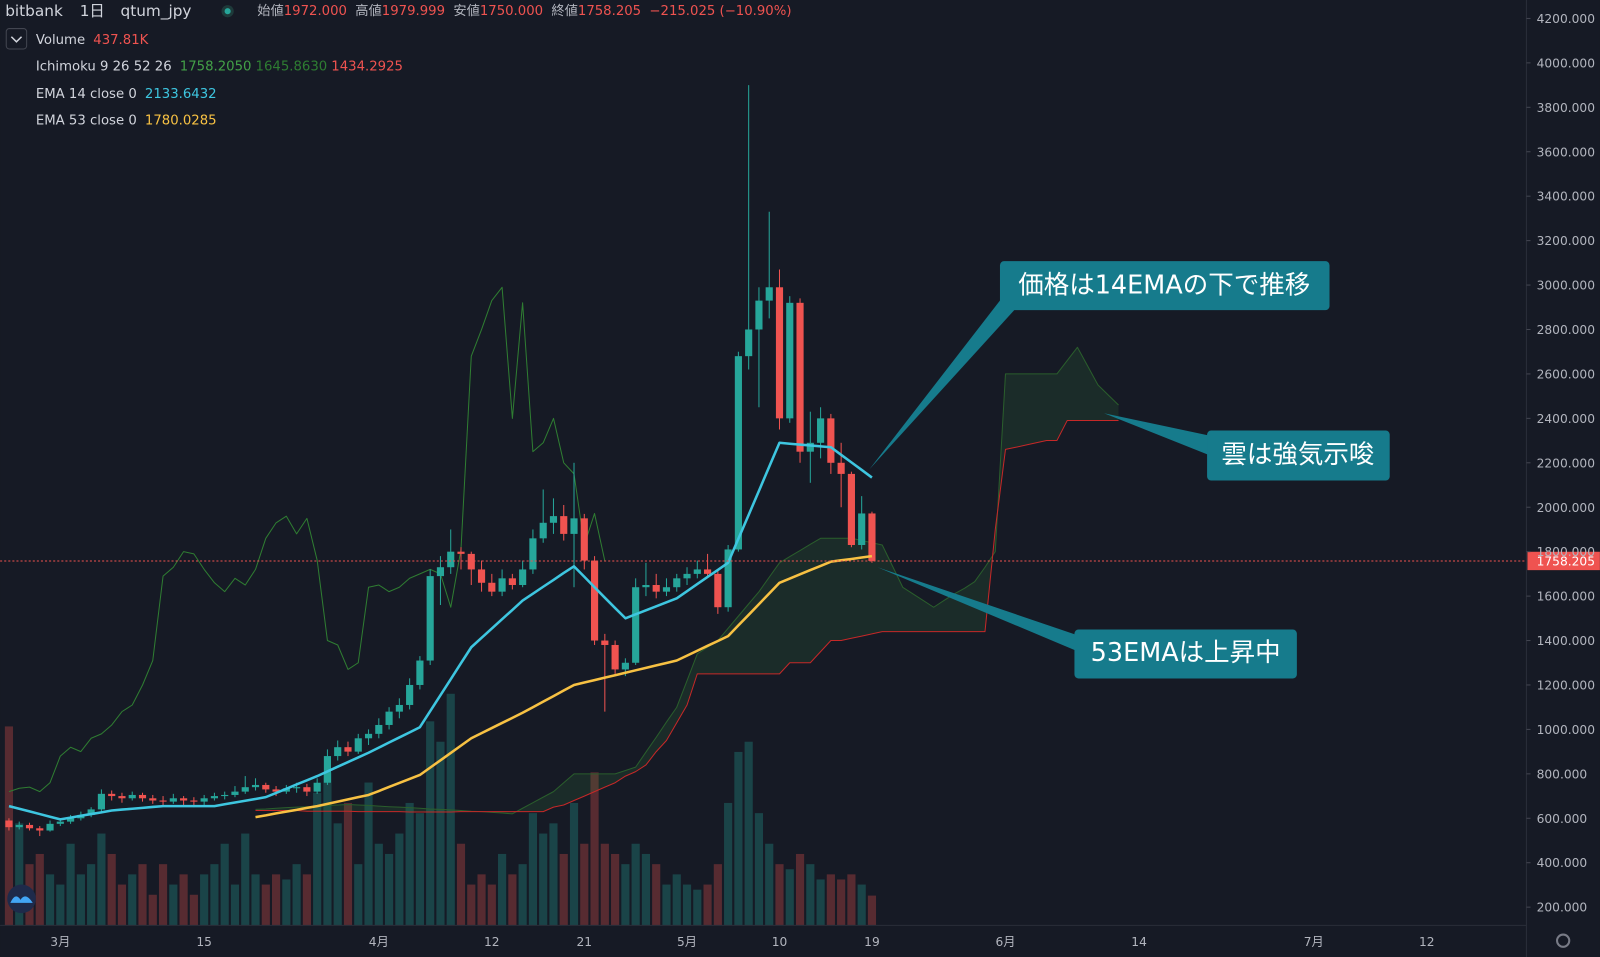 The height and width of the screenshot is (957, 1600). Describe the element at coordinates (1314, 942) in the screenshot. I see `x-tick-label: 7月` at that location.